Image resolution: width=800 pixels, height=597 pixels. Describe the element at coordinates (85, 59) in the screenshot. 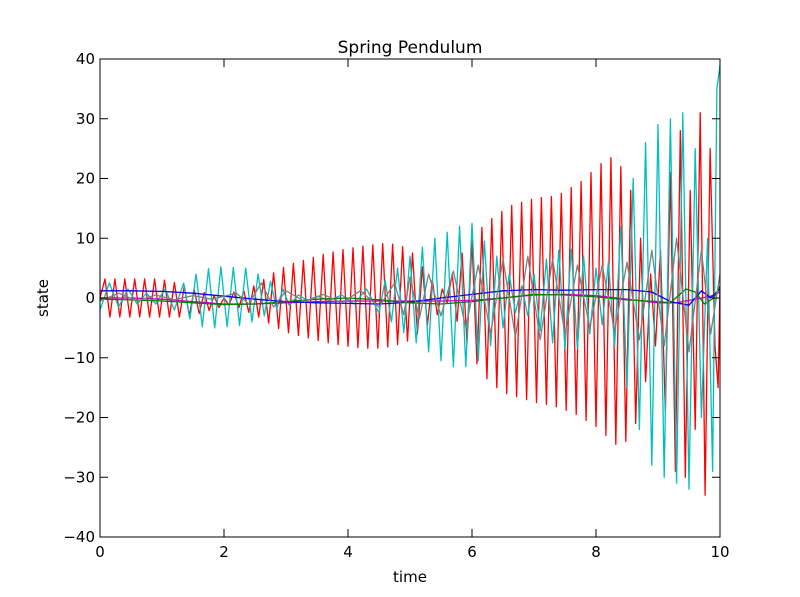

I see `y-tick-label: 40` at that location.